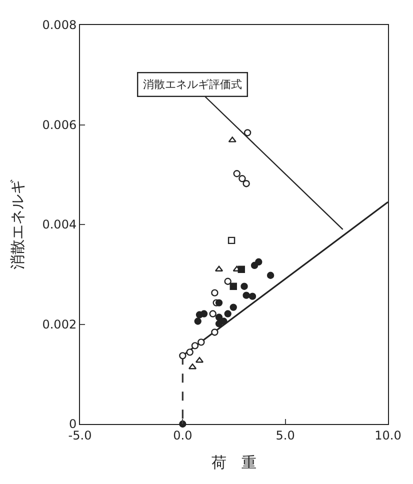  What do you see at coordinates (17, 225) in the screenshot?
I see `y-axis-title: 消散エネルギ` at bounding box center [17, 225].